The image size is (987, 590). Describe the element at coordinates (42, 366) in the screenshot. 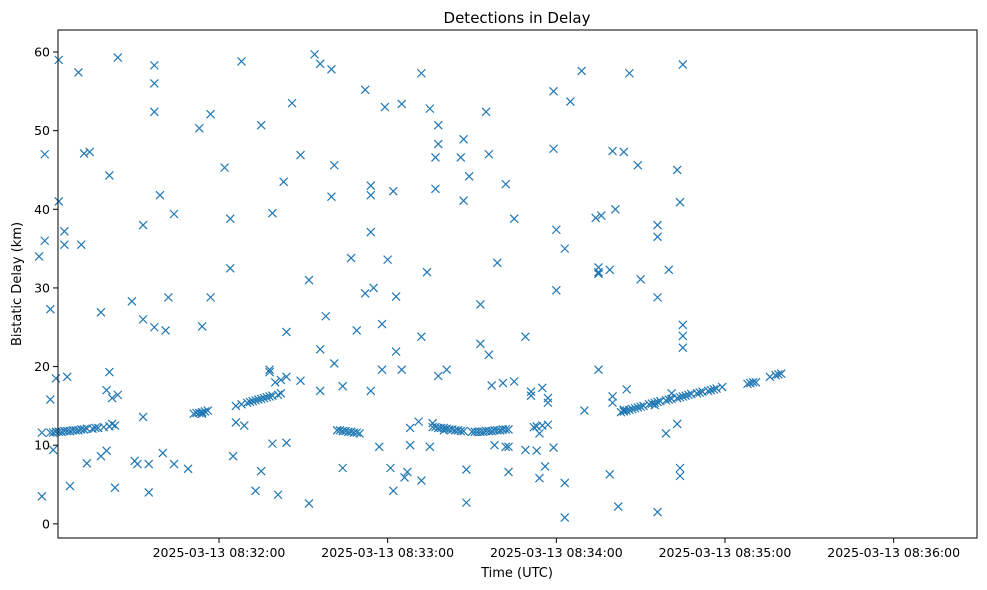

I see `y-tick-label: 20` at that location.